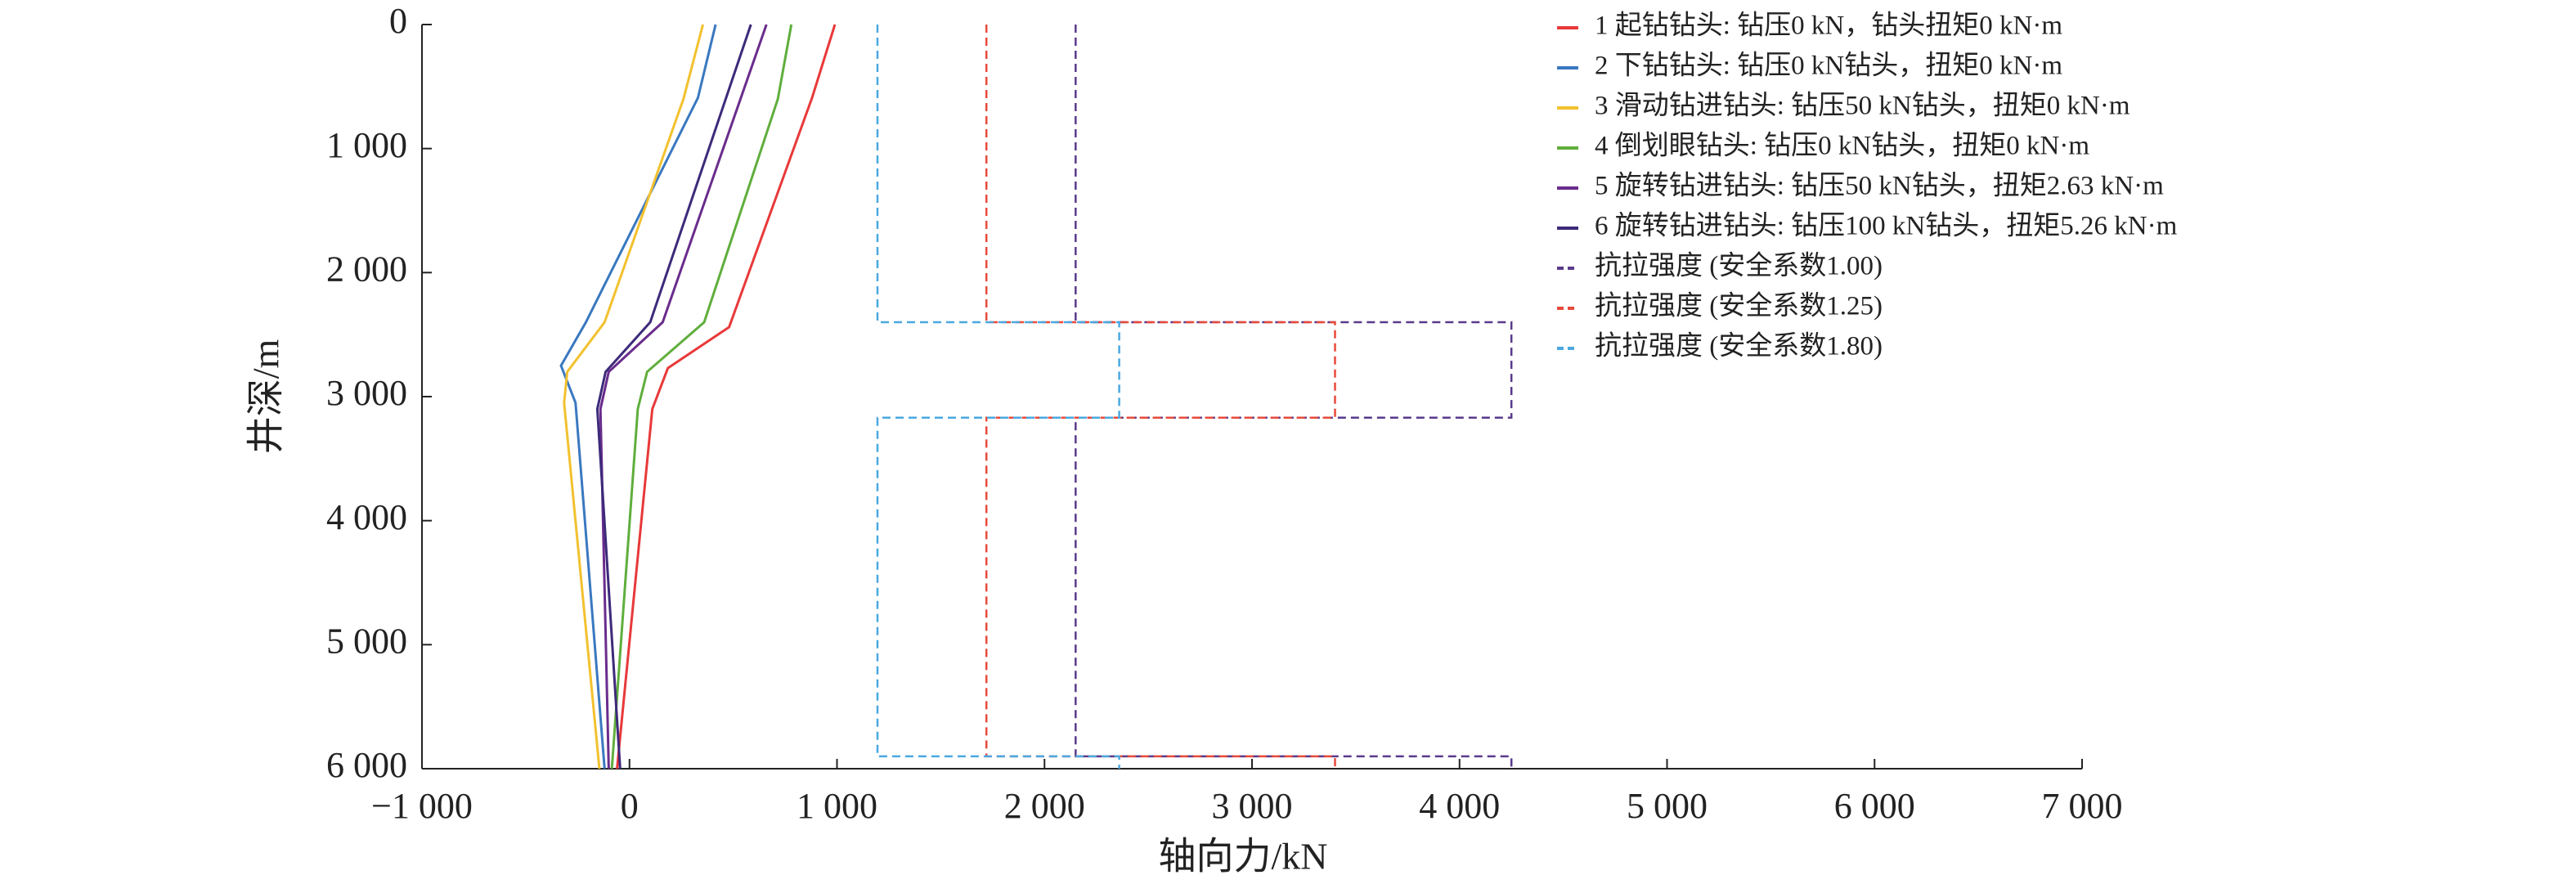  What do you see at coordinates (1252, 806) in the screenshot?
I see `x-tick-label: 3 000` at bounding box center [1252, 806].